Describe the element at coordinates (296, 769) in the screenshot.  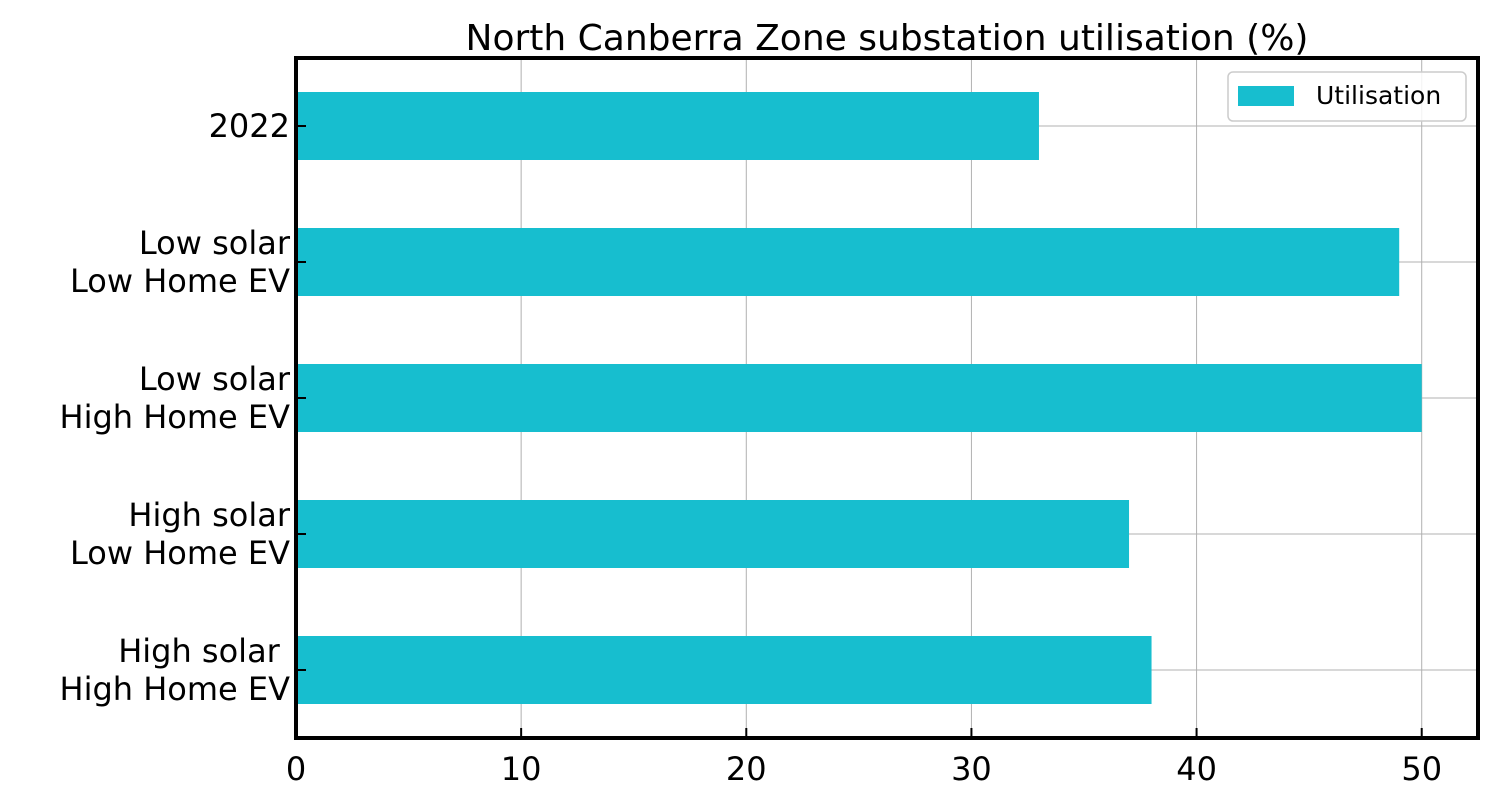
I see `x-tick-label: 0` at that location.